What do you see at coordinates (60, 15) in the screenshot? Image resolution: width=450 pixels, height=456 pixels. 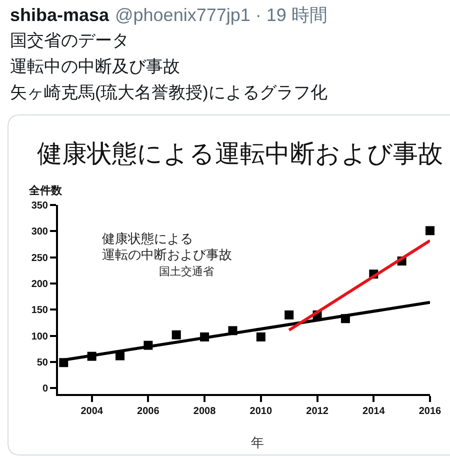 I see `text: shiba-masa` at bounding box center [60, 15].